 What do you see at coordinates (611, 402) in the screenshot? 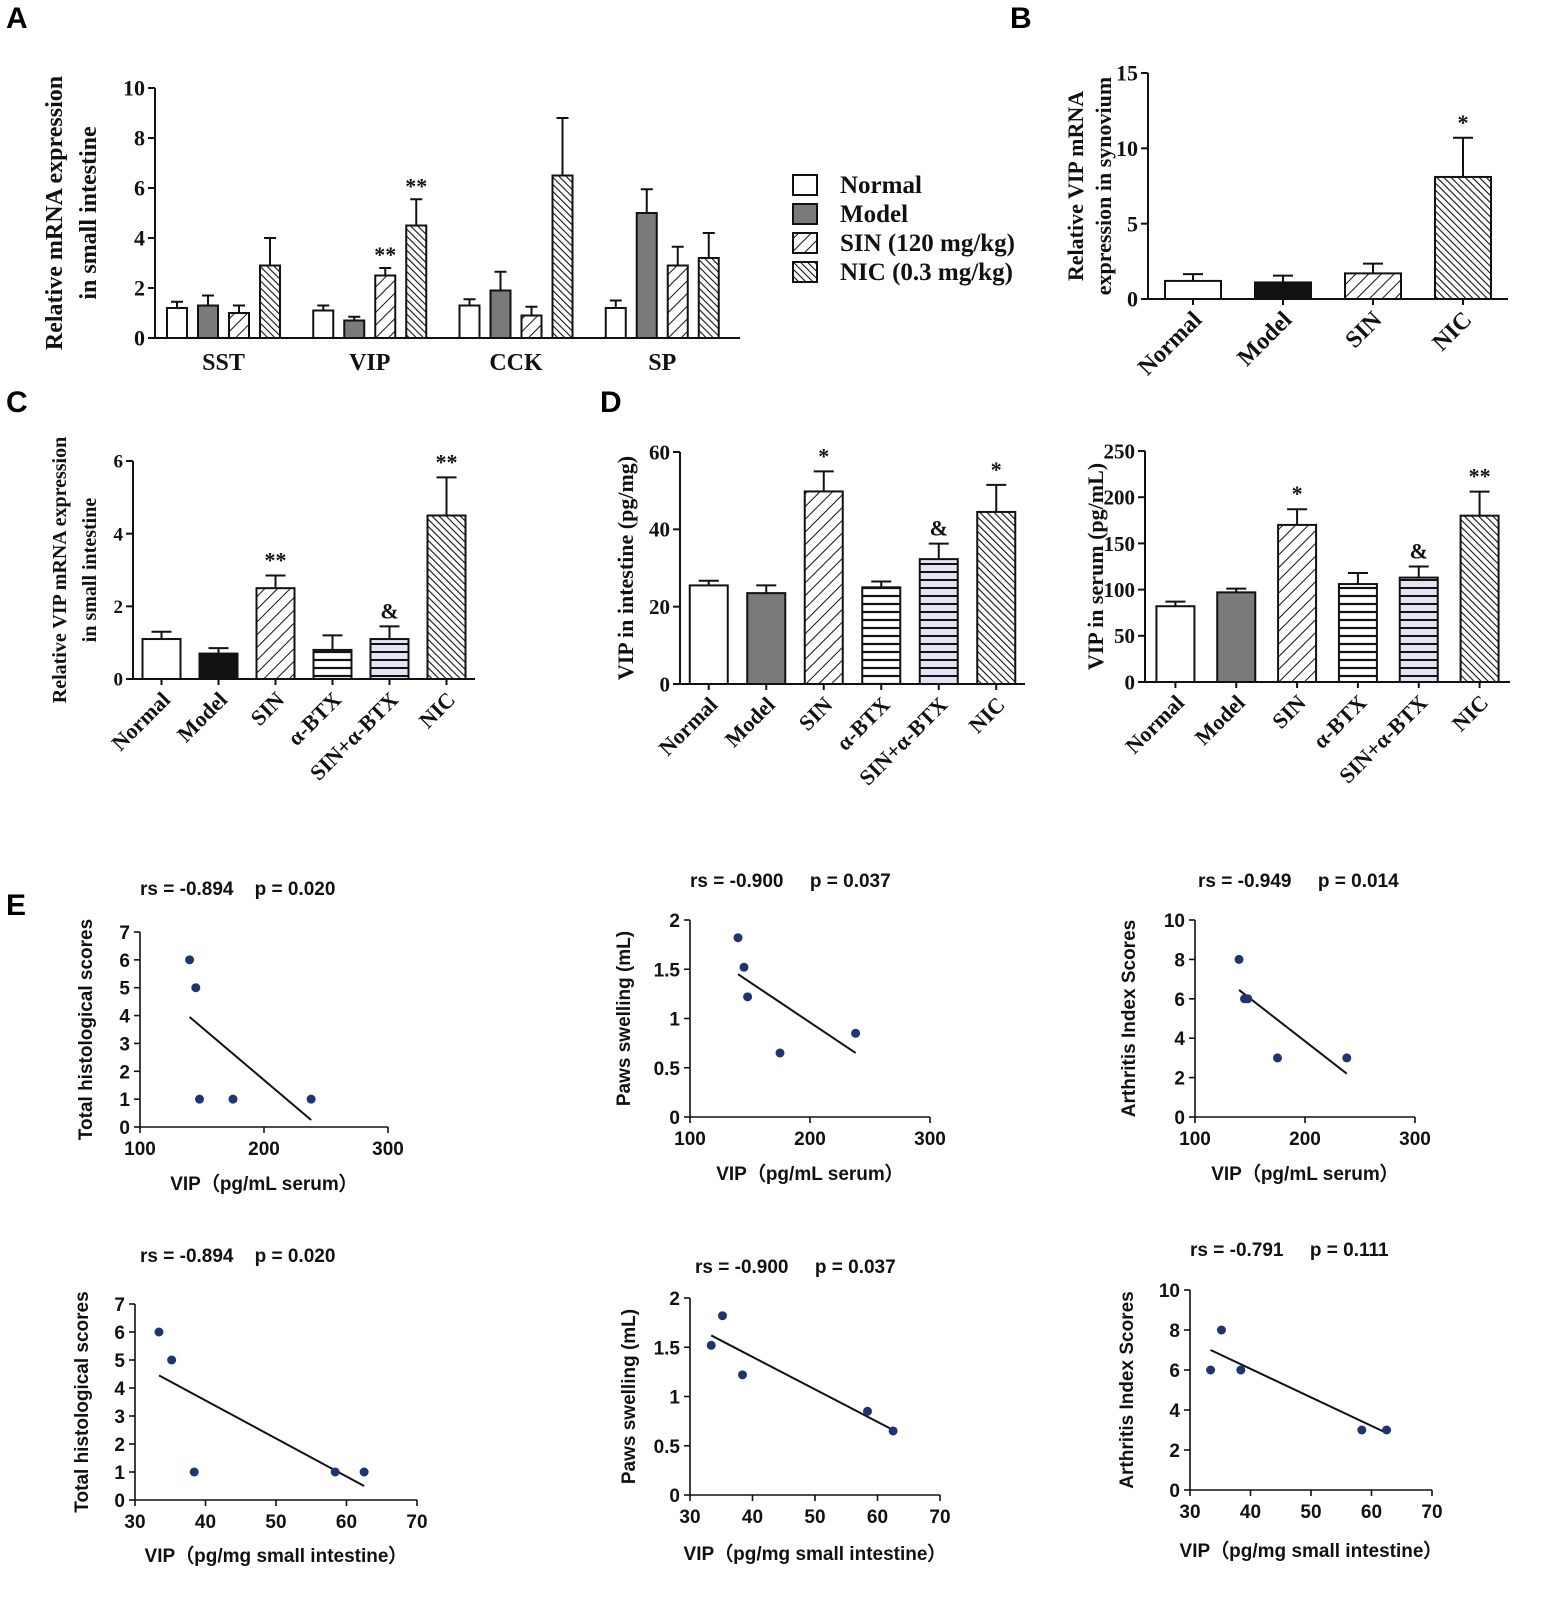
I see `panel-label-d: D` at bounding box center [611, 402].